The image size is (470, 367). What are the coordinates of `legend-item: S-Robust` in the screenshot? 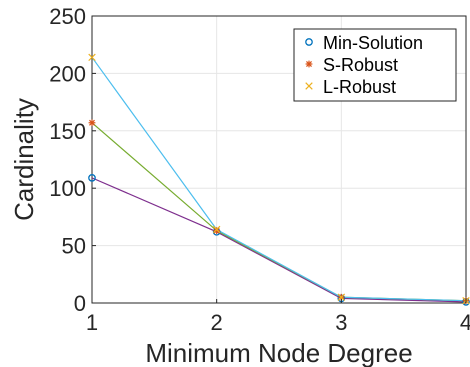 It's located at (351, 65).